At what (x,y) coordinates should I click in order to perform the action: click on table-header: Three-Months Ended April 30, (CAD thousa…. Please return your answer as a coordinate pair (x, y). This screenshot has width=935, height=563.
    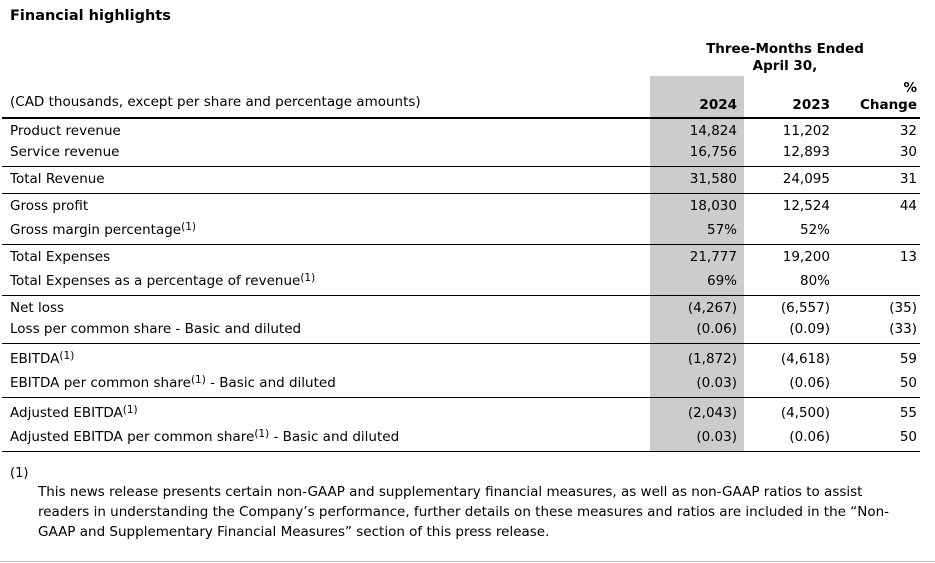
    Looking at the image, I should click on (461, 78).